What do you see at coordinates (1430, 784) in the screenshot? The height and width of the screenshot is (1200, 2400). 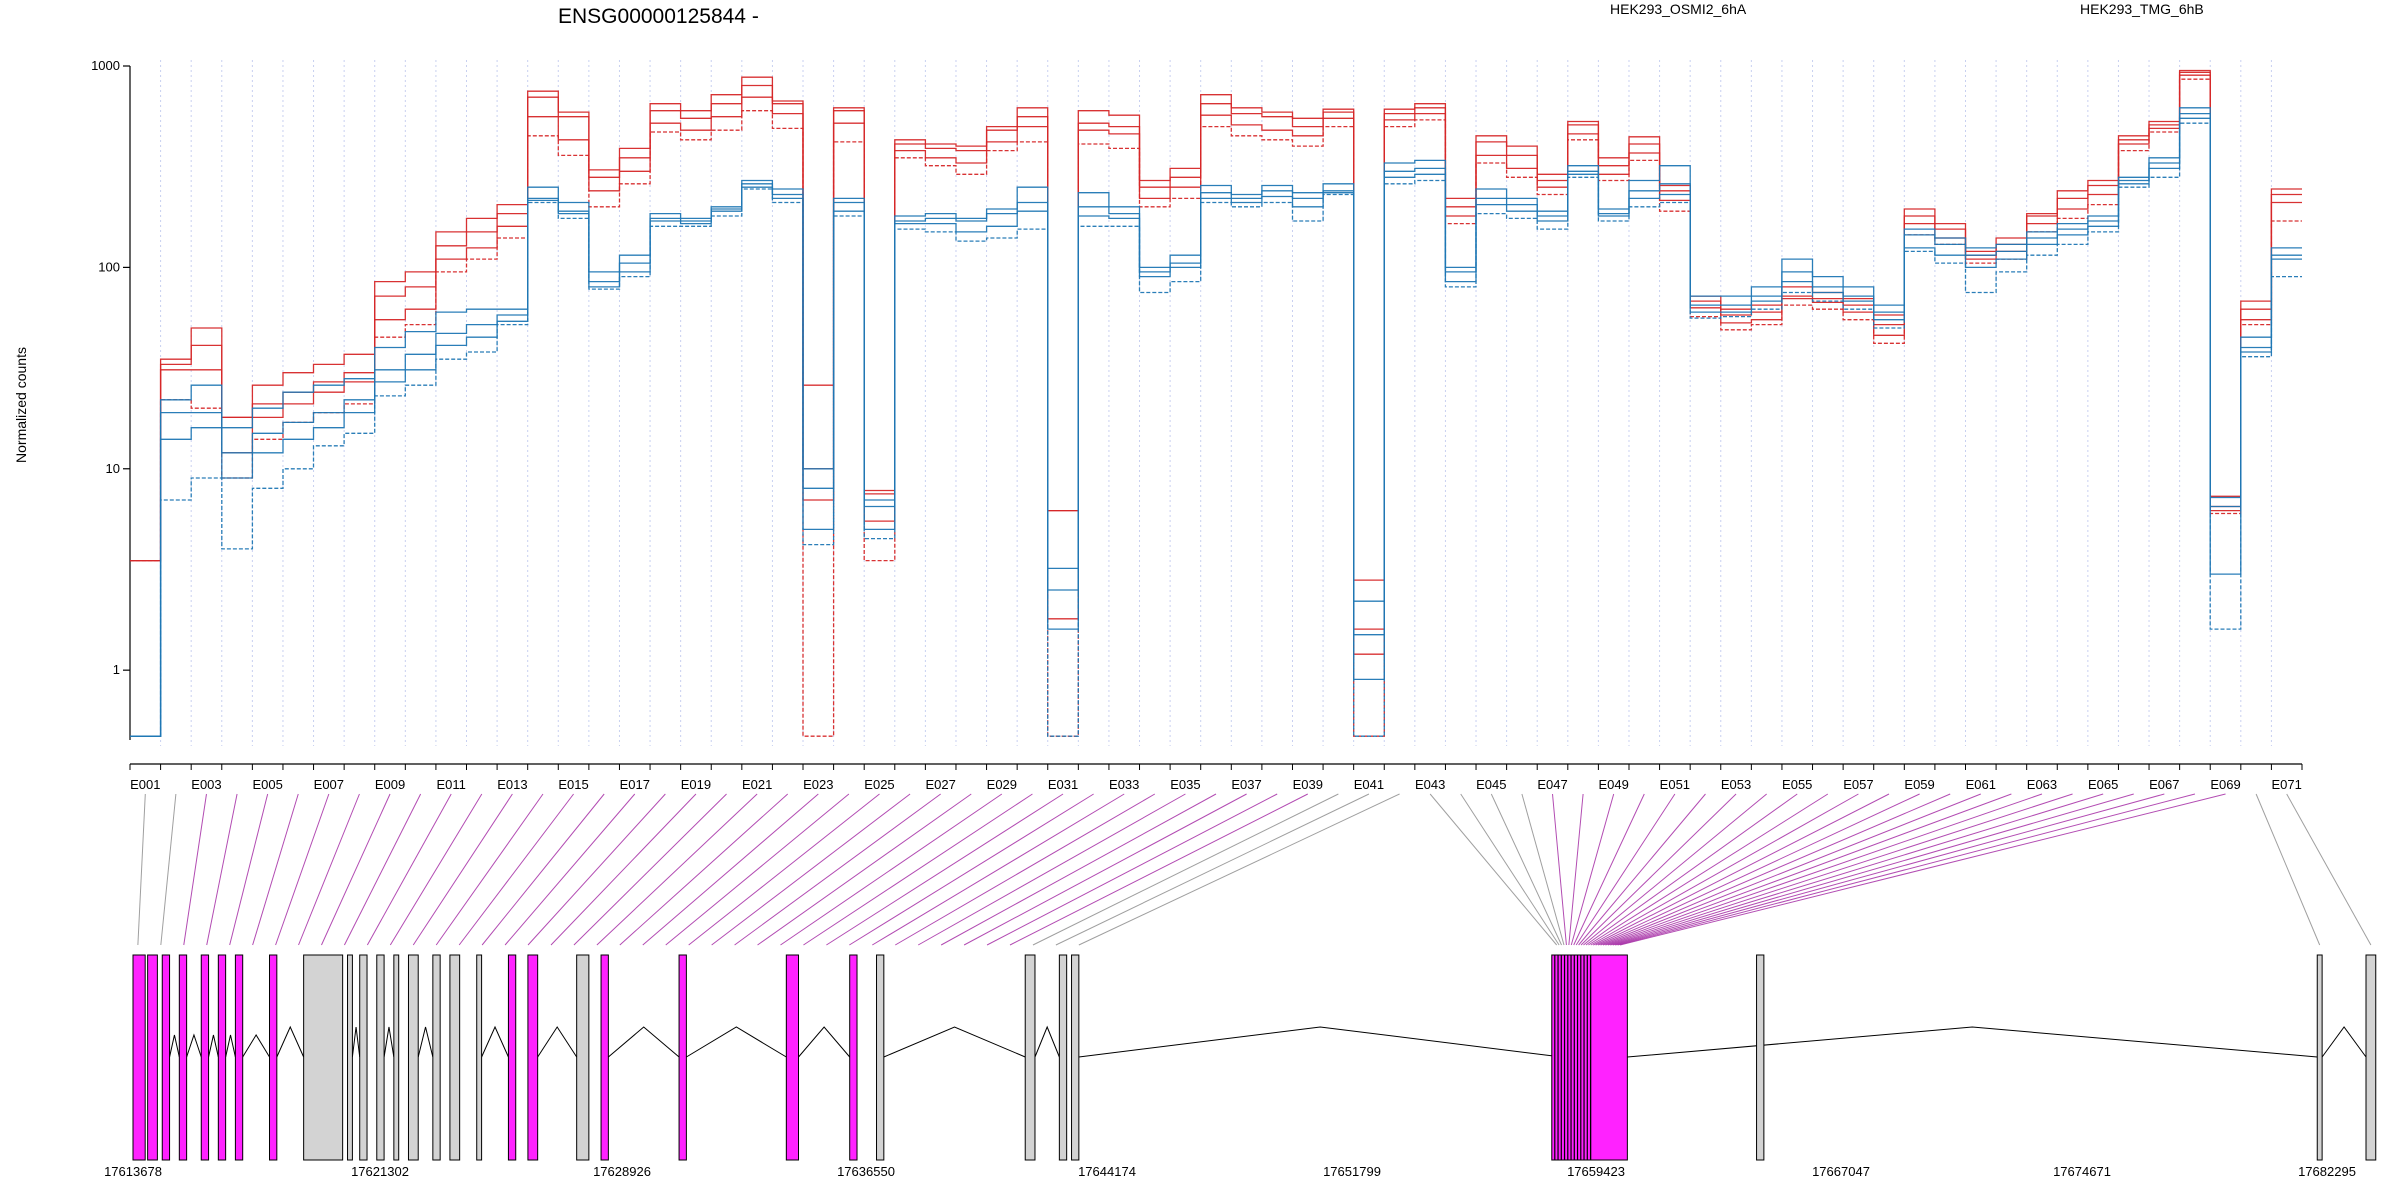 I see `x-tick-label: E043` at bounding box center [1430, 784].